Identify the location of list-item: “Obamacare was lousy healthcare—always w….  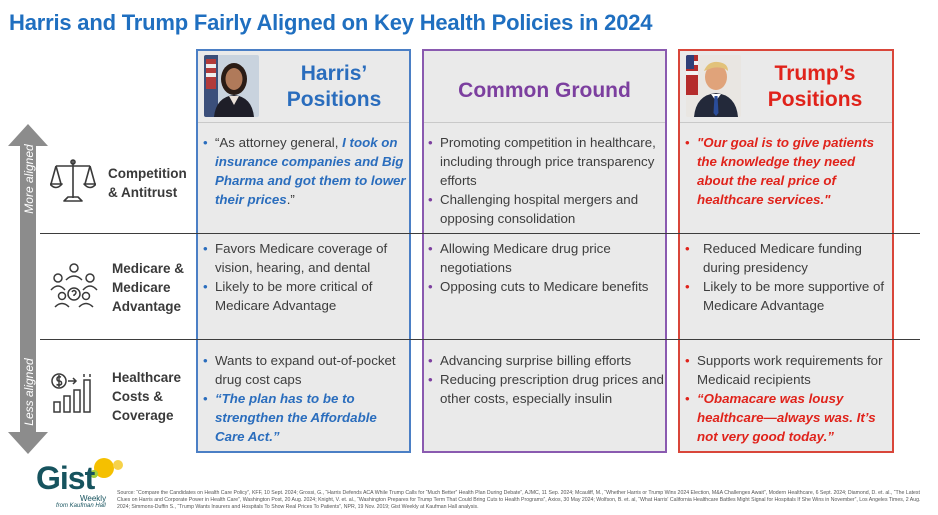
(787, 417).